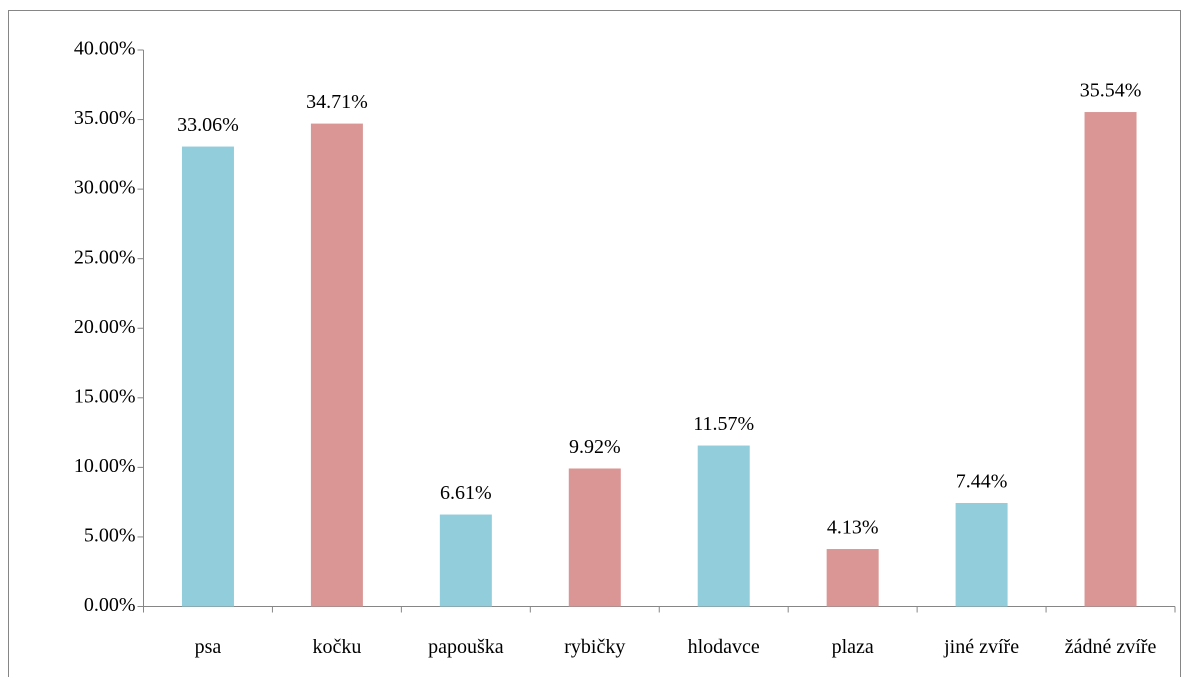 The width and height of the screenshot is (1190, 677). I want to click on x-tick-label: plaza, so click(853, 647).